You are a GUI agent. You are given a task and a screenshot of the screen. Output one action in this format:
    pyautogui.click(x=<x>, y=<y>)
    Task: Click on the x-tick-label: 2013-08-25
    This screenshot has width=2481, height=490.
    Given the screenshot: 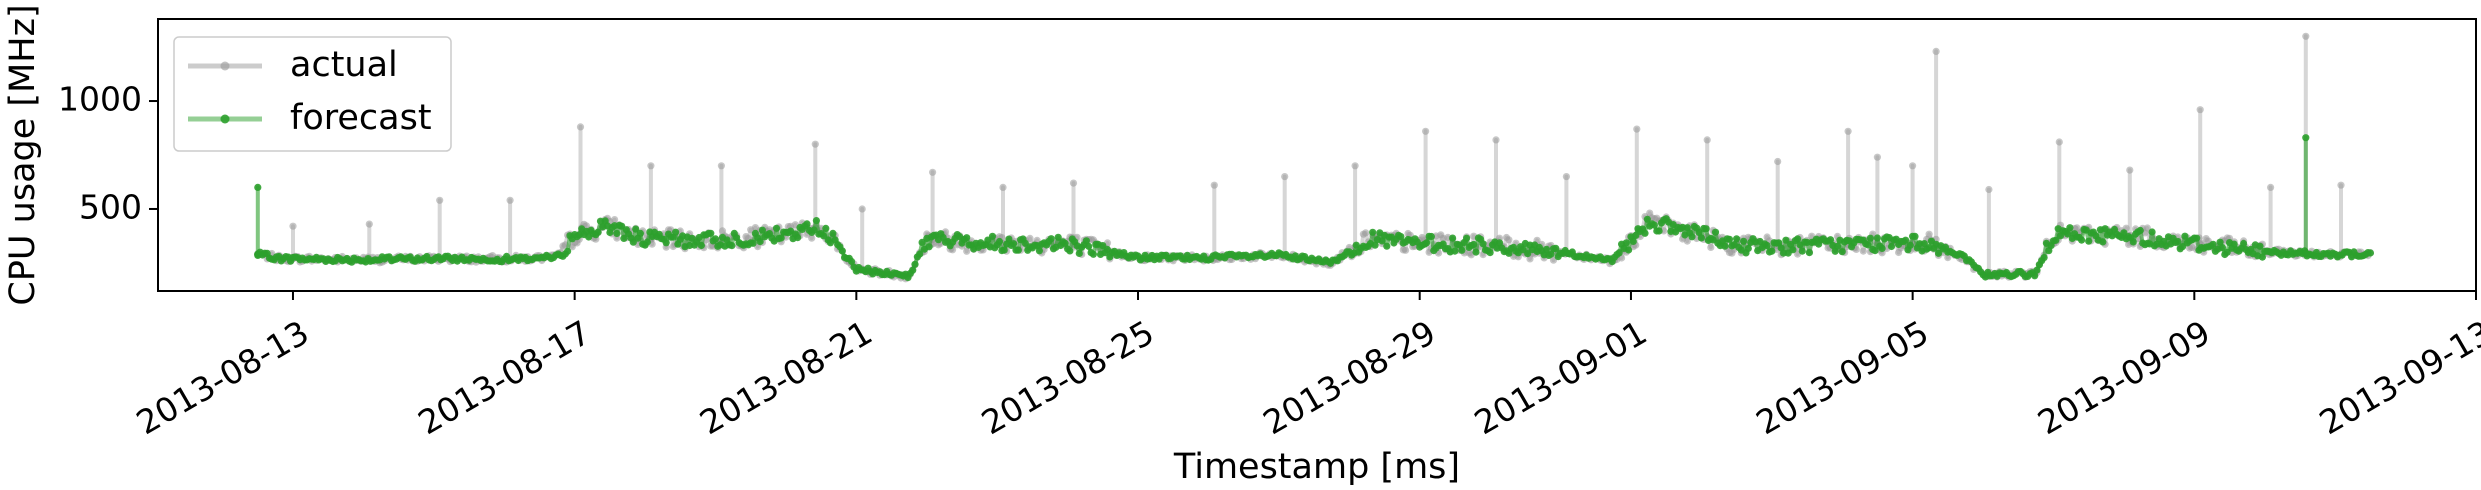 What is the action you would take?
    pyautogui.click(x=1068, y=378)
    